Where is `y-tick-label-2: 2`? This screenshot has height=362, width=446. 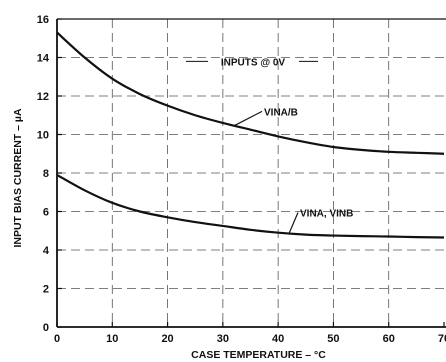
y-tick-label-2: 2 is located at coordinates (46, 290).